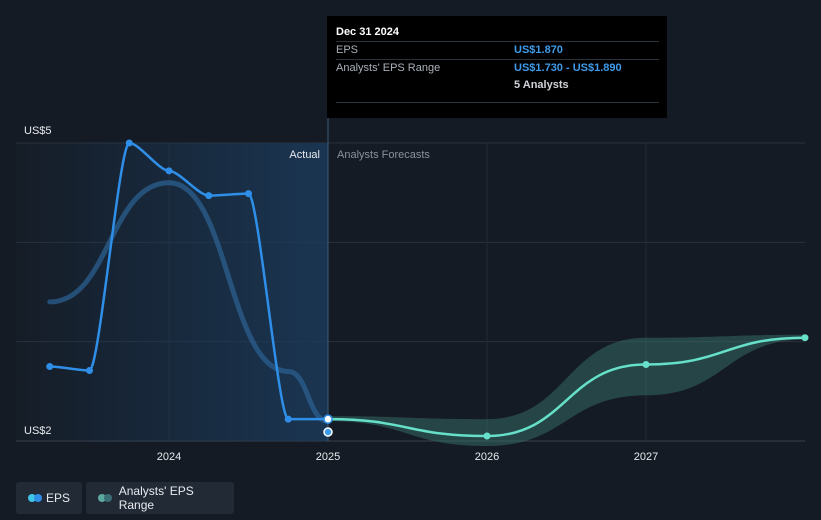 The width and height of the screenshot is (821, 520). Describe the element at coordinates (328, 432) in the screenshot. I see `eps-marker` at that location.